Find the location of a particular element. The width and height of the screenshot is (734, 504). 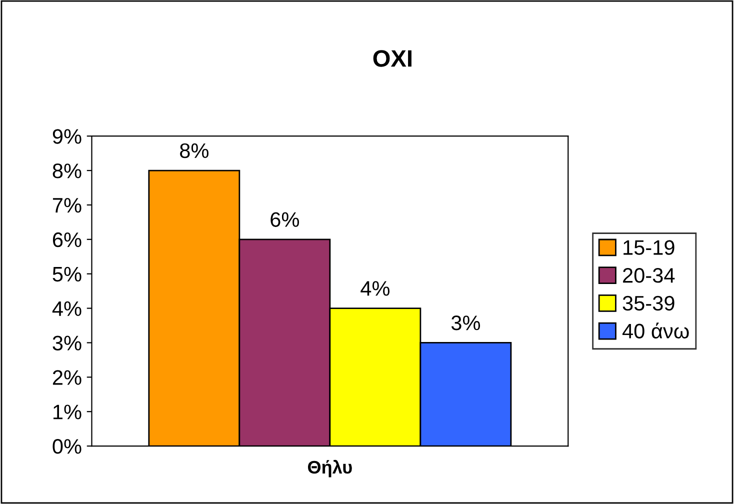

y-tick-label: 4% is located at coordinates (67, 308).